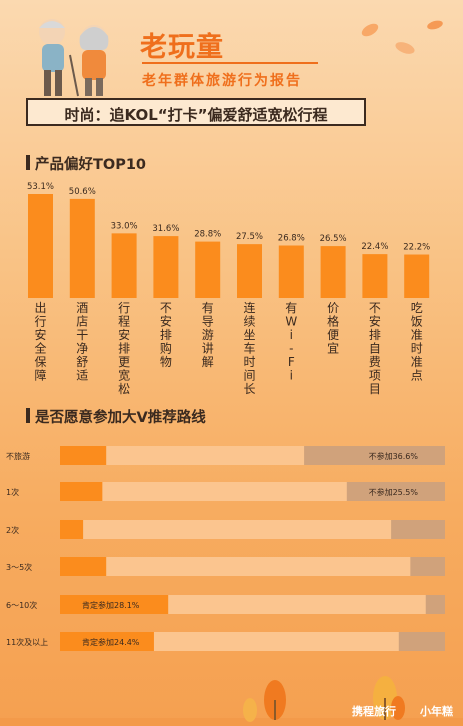 The height and width of the screenshot is (726, 463). I want to click on category-label: 宜, so click(333, 348).